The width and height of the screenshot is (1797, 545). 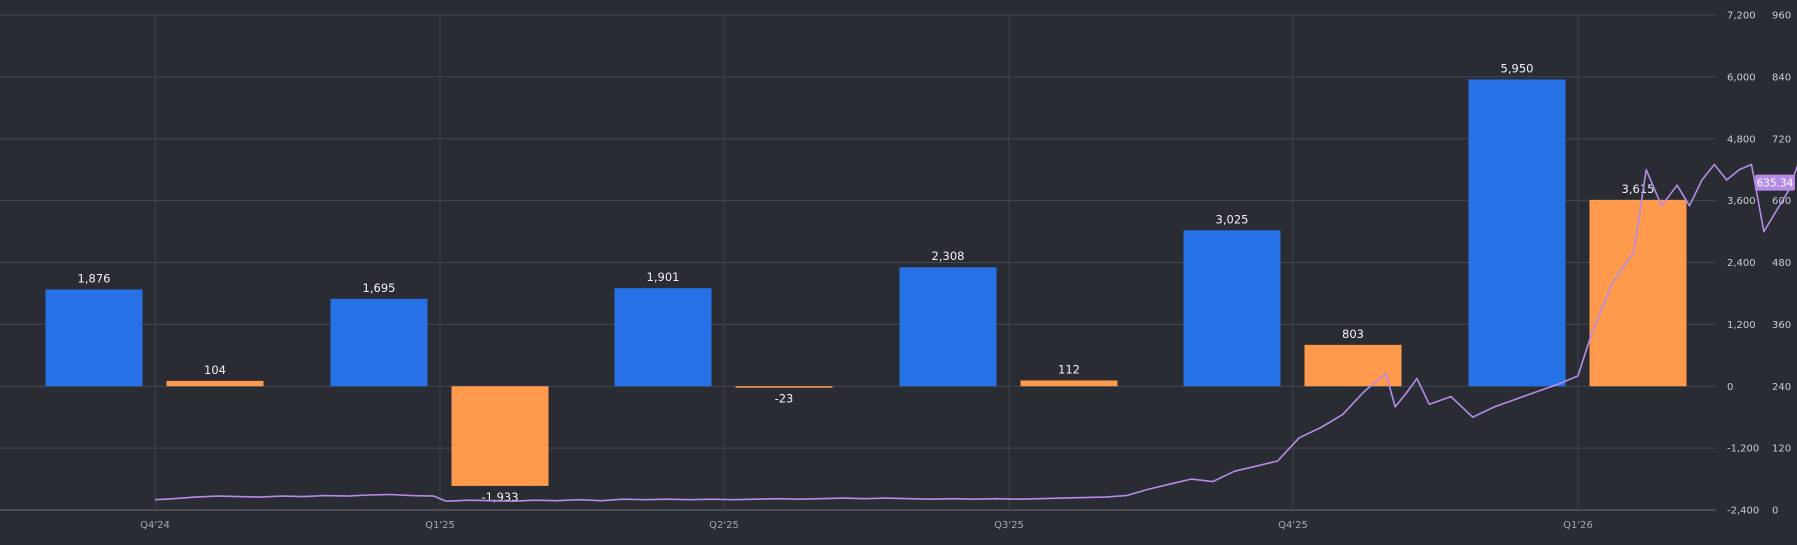 What do you see at coordinates (1781, 263) in the screenshot?
I see `y-right-tick-label: 480` at bounding box center [1781, 263].